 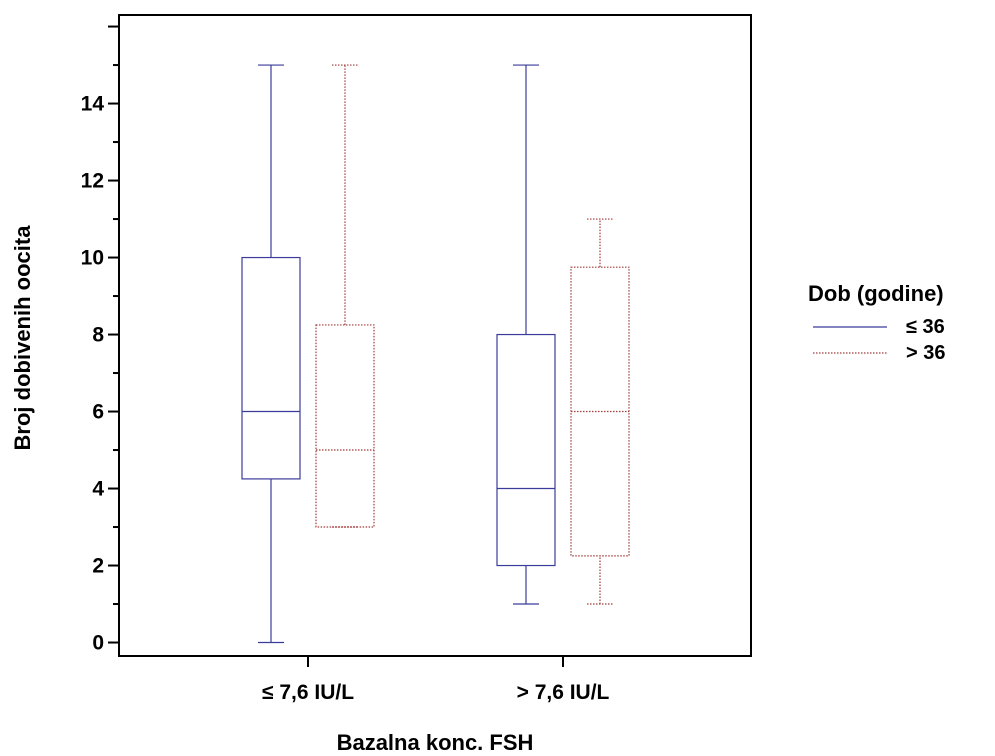 I want to click on legend-title: Dob (godine), so click(x=876, y=293).